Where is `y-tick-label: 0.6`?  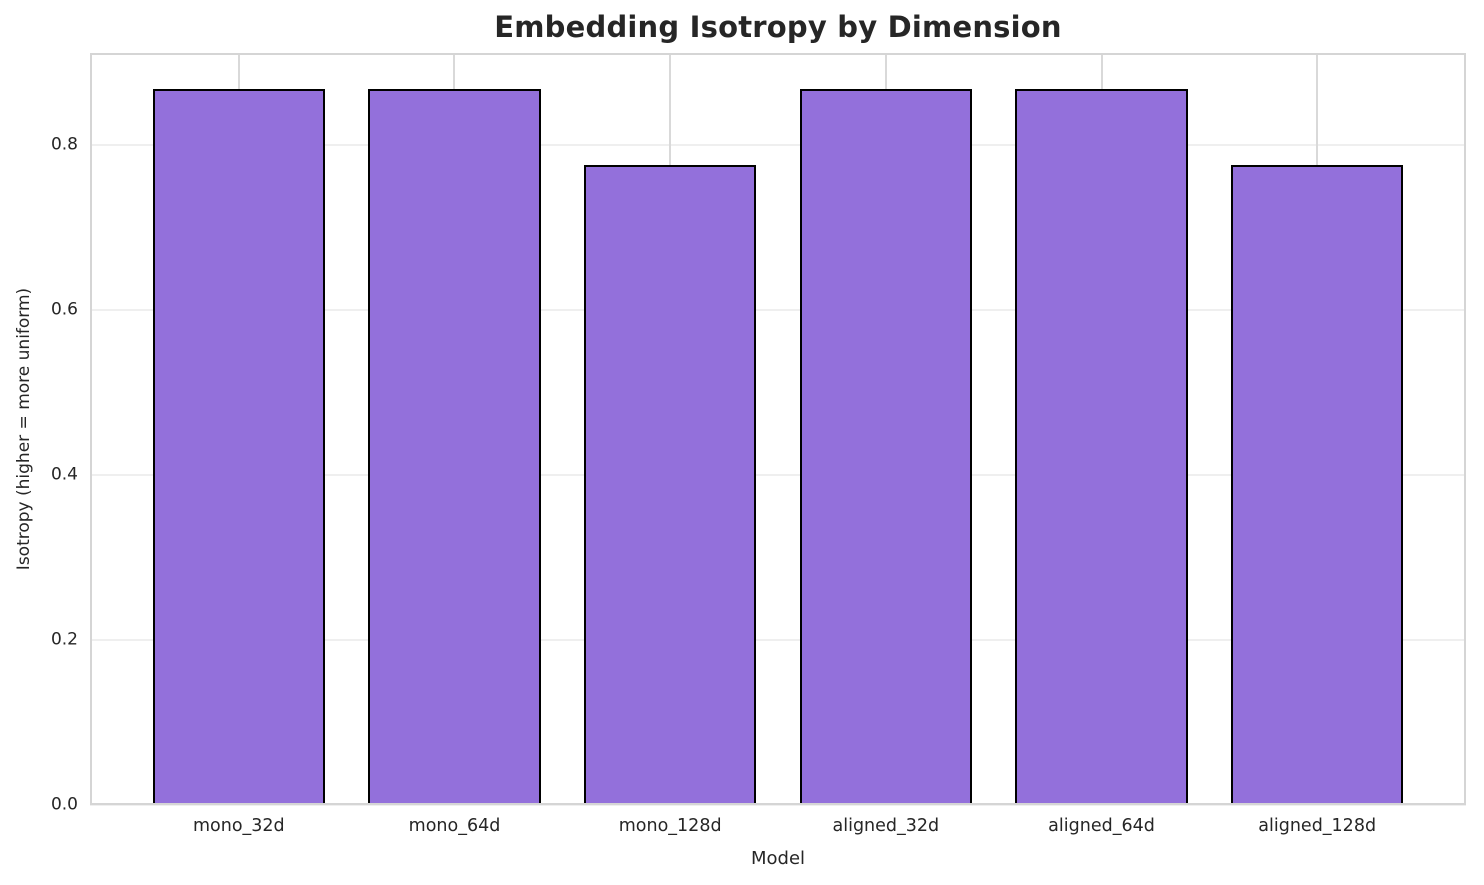 y-tick-label: 0.6 is located at coordinates (64, 309).